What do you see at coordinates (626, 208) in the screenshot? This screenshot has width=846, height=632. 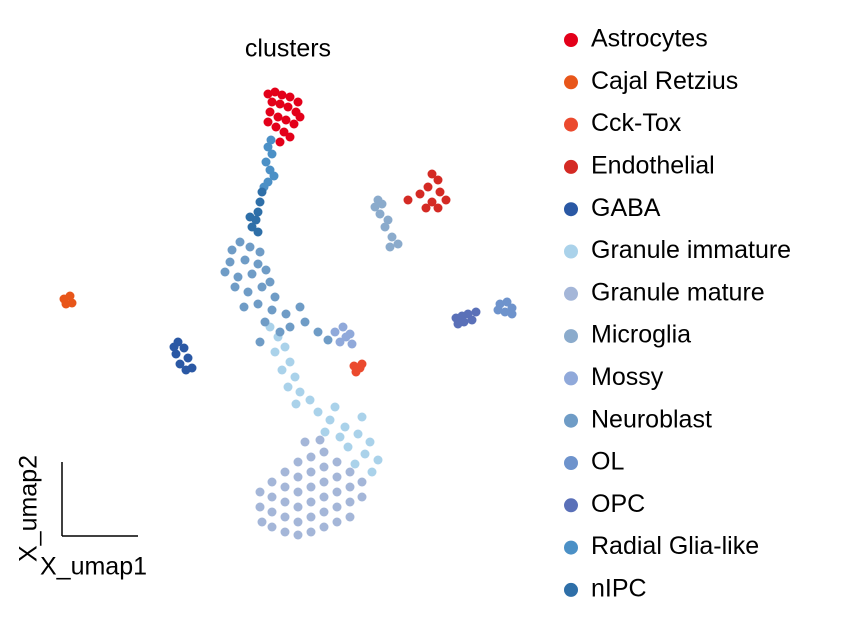 I see `legend-label: GABA` at bounding box center [626, 208].